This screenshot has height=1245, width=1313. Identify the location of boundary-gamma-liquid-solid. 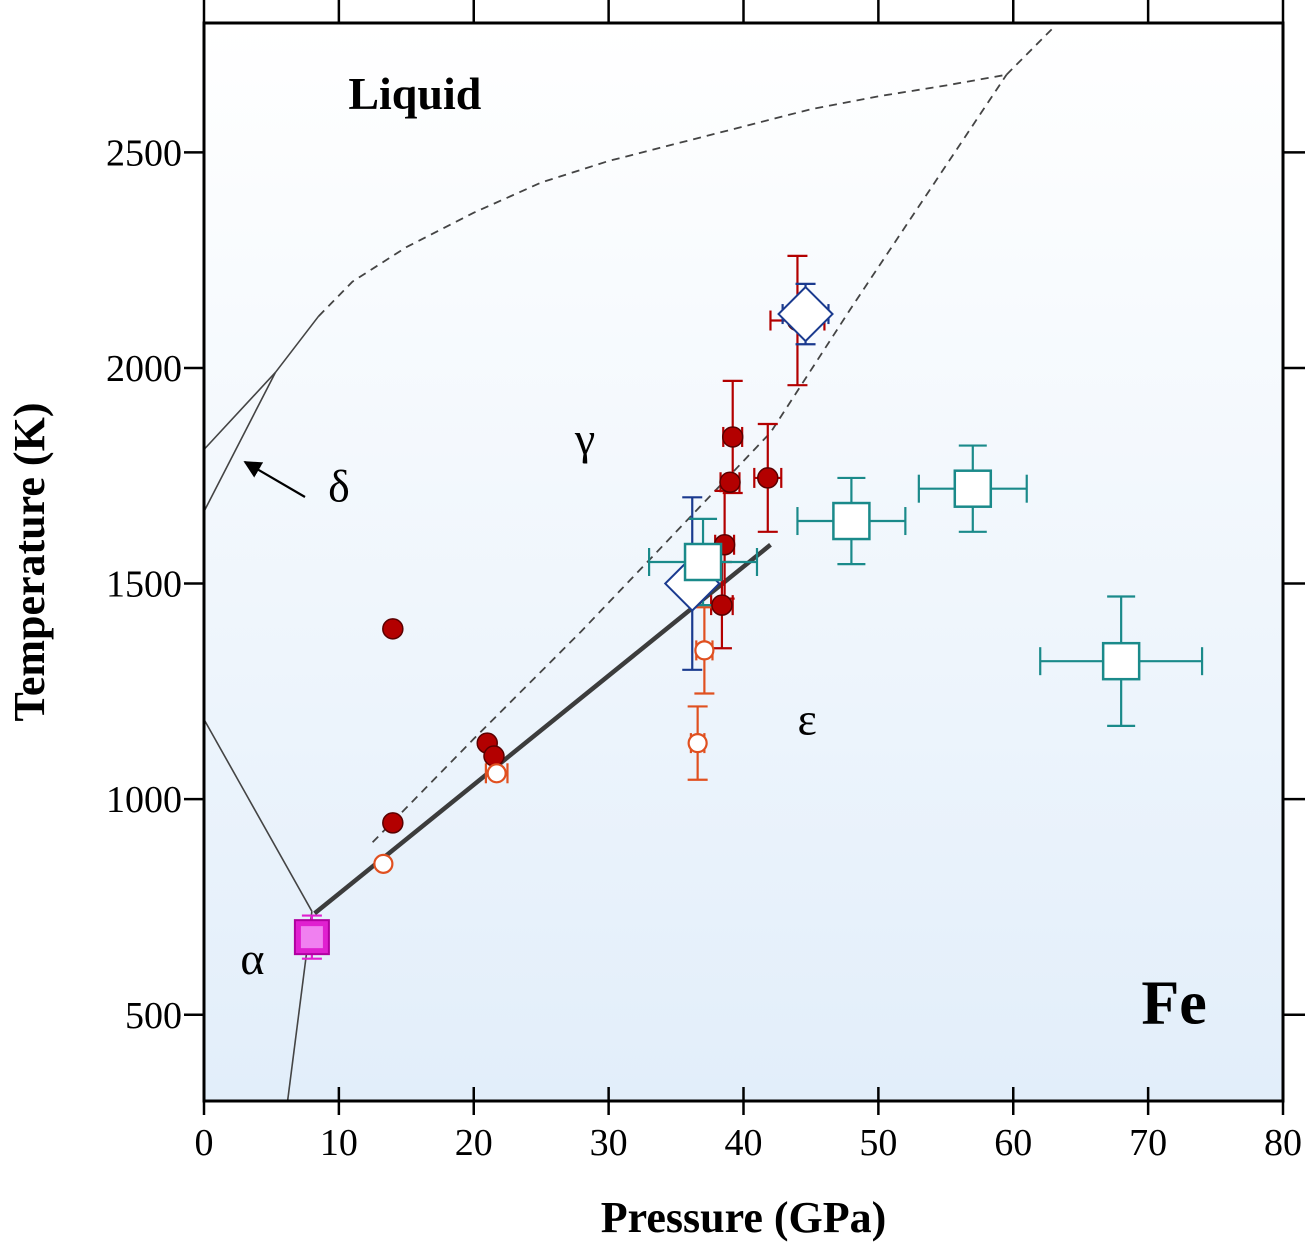
(297, 344).